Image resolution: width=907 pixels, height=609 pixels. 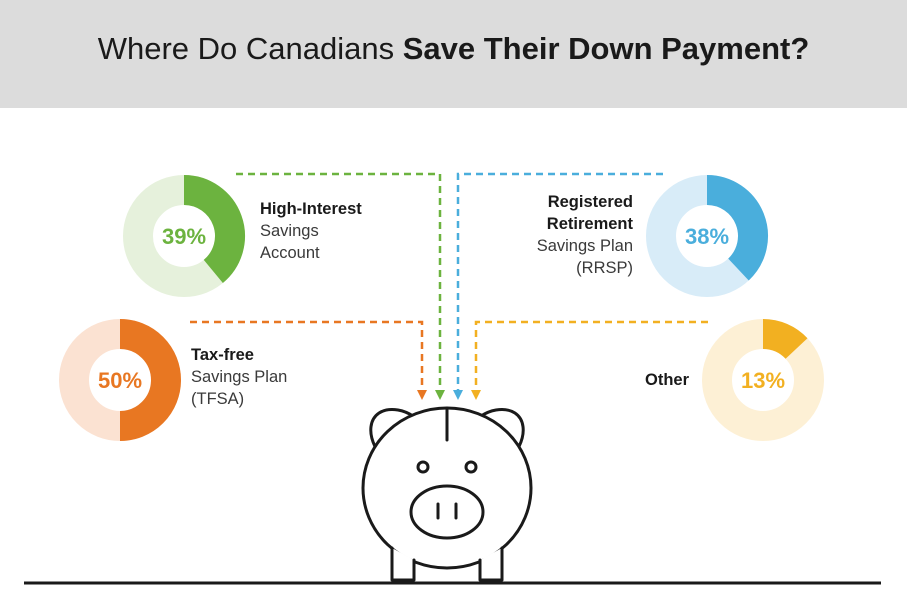 I want to click on label-tfsa-line3: (TFSA), so click(x=218, y=399).